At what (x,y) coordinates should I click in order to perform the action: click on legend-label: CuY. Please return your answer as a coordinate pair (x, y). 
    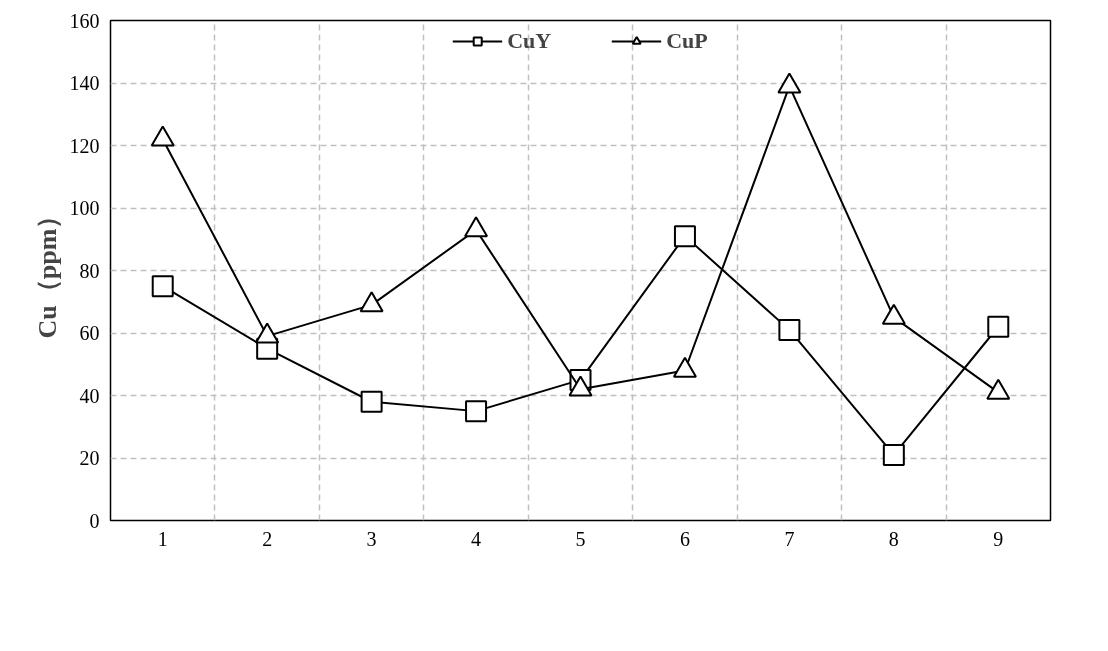
    Looking at the image, I should click on (529, 41).